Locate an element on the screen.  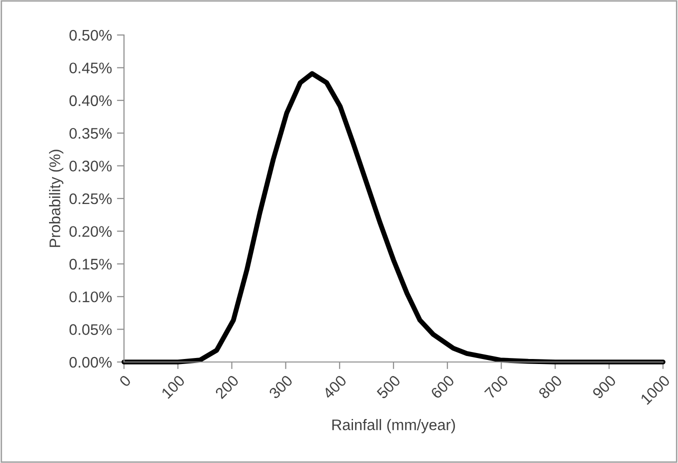
y-tick-label: 0.50% is located at coordinates (90, 35).